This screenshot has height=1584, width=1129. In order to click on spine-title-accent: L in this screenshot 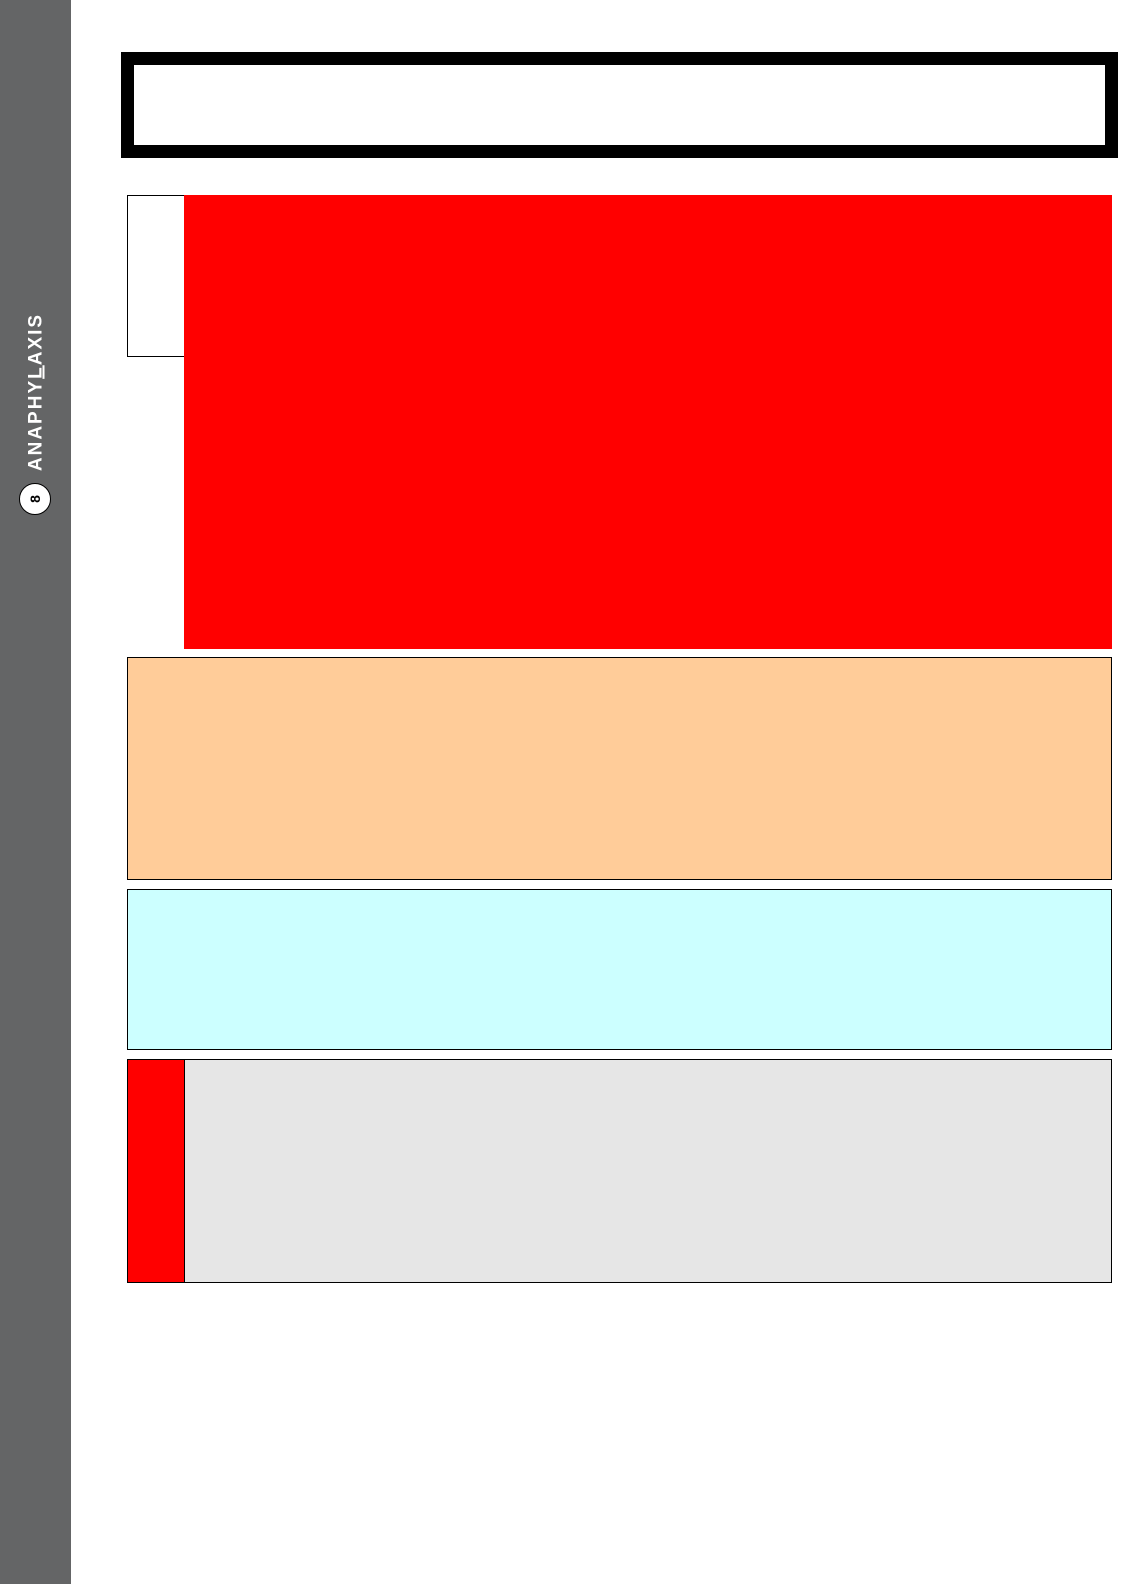, I will do `click(36, 372)`.